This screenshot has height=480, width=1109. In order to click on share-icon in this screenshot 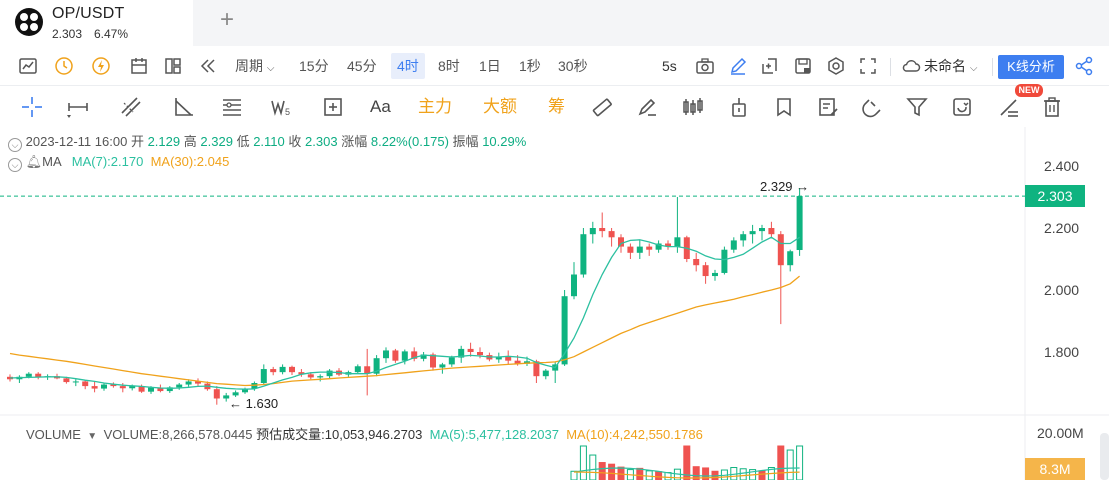, I will do `click(1084, 66)`.